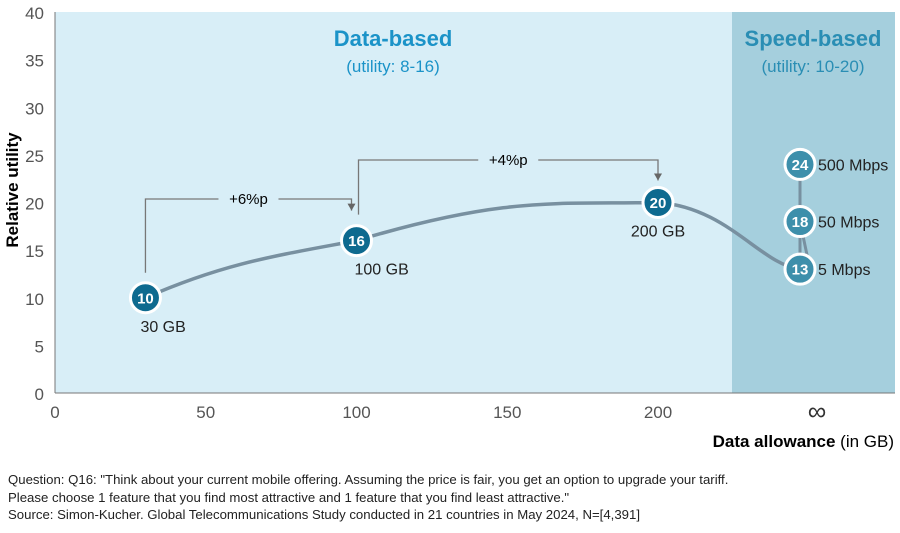  Describe the element at coordinates (34, 156) in the screenshot. I see `y-tick-label: 25` at that location.